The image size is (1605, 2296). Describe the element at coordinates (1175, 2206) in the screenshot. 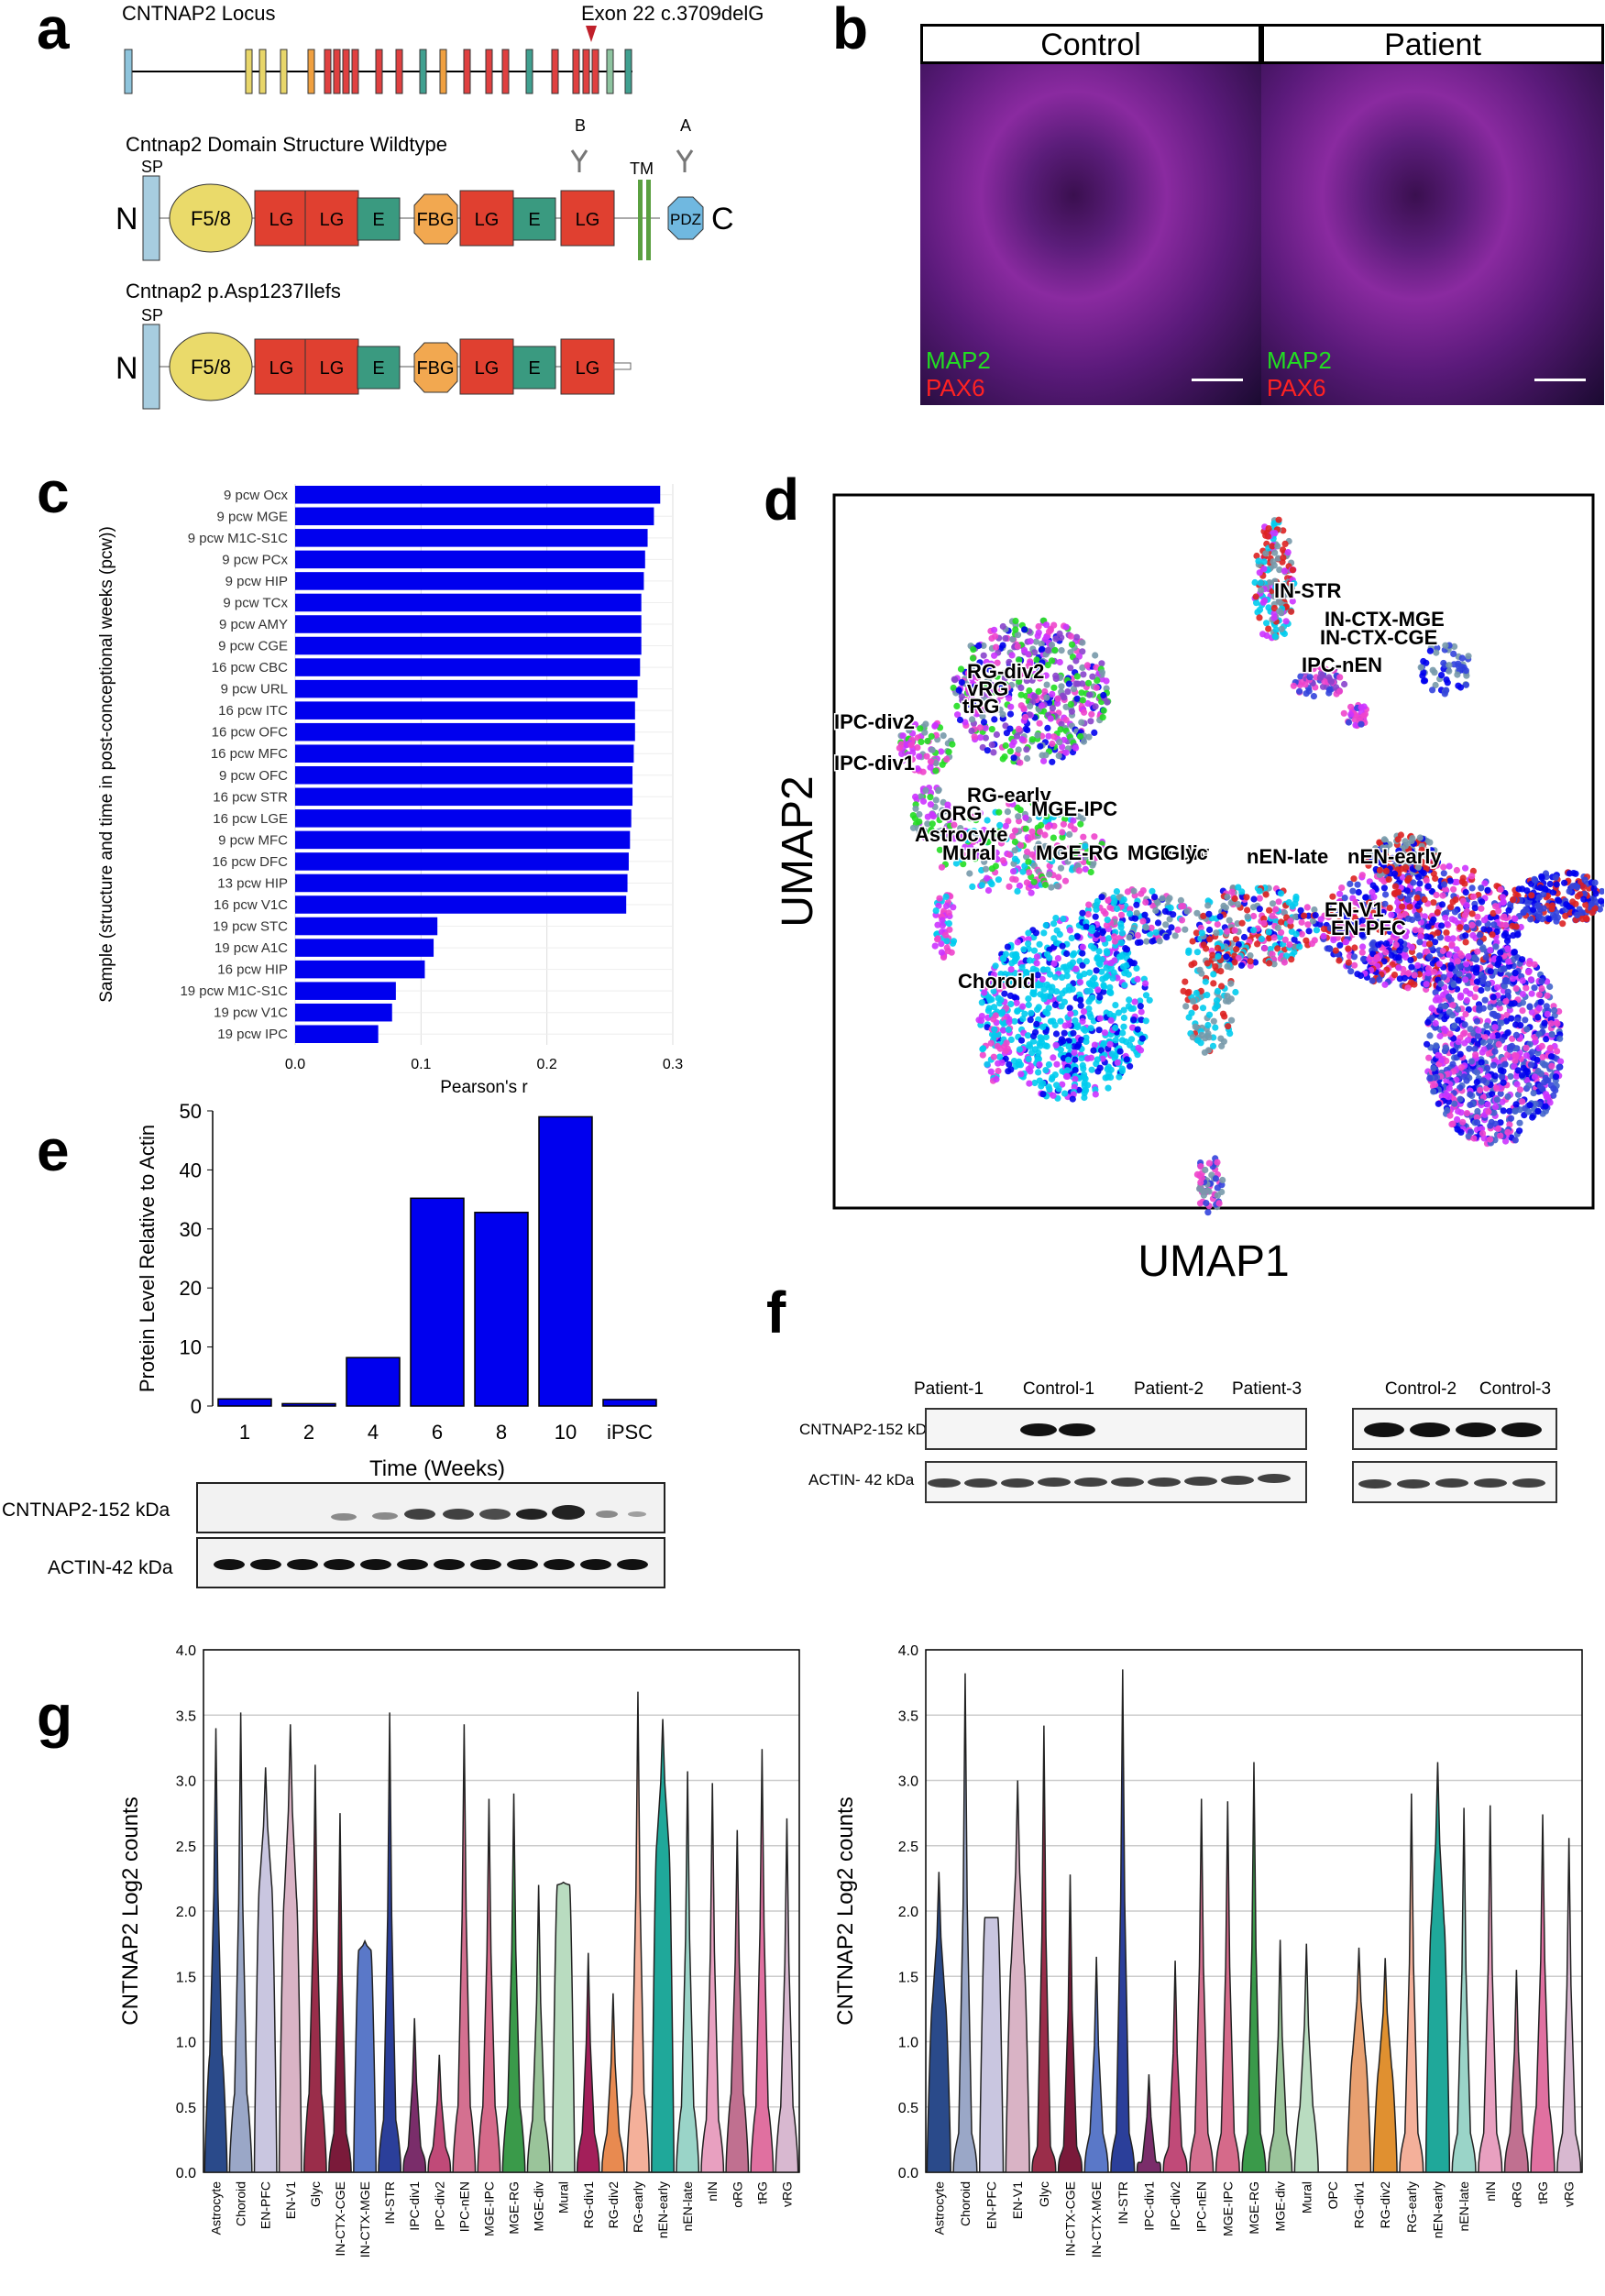

I see `g-xtick-label: IPC-div2` at that location.